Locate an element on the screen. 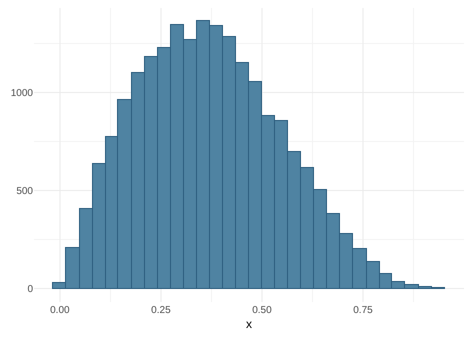  x-tick-label: 0.50 is located at coordinates (262, 310).